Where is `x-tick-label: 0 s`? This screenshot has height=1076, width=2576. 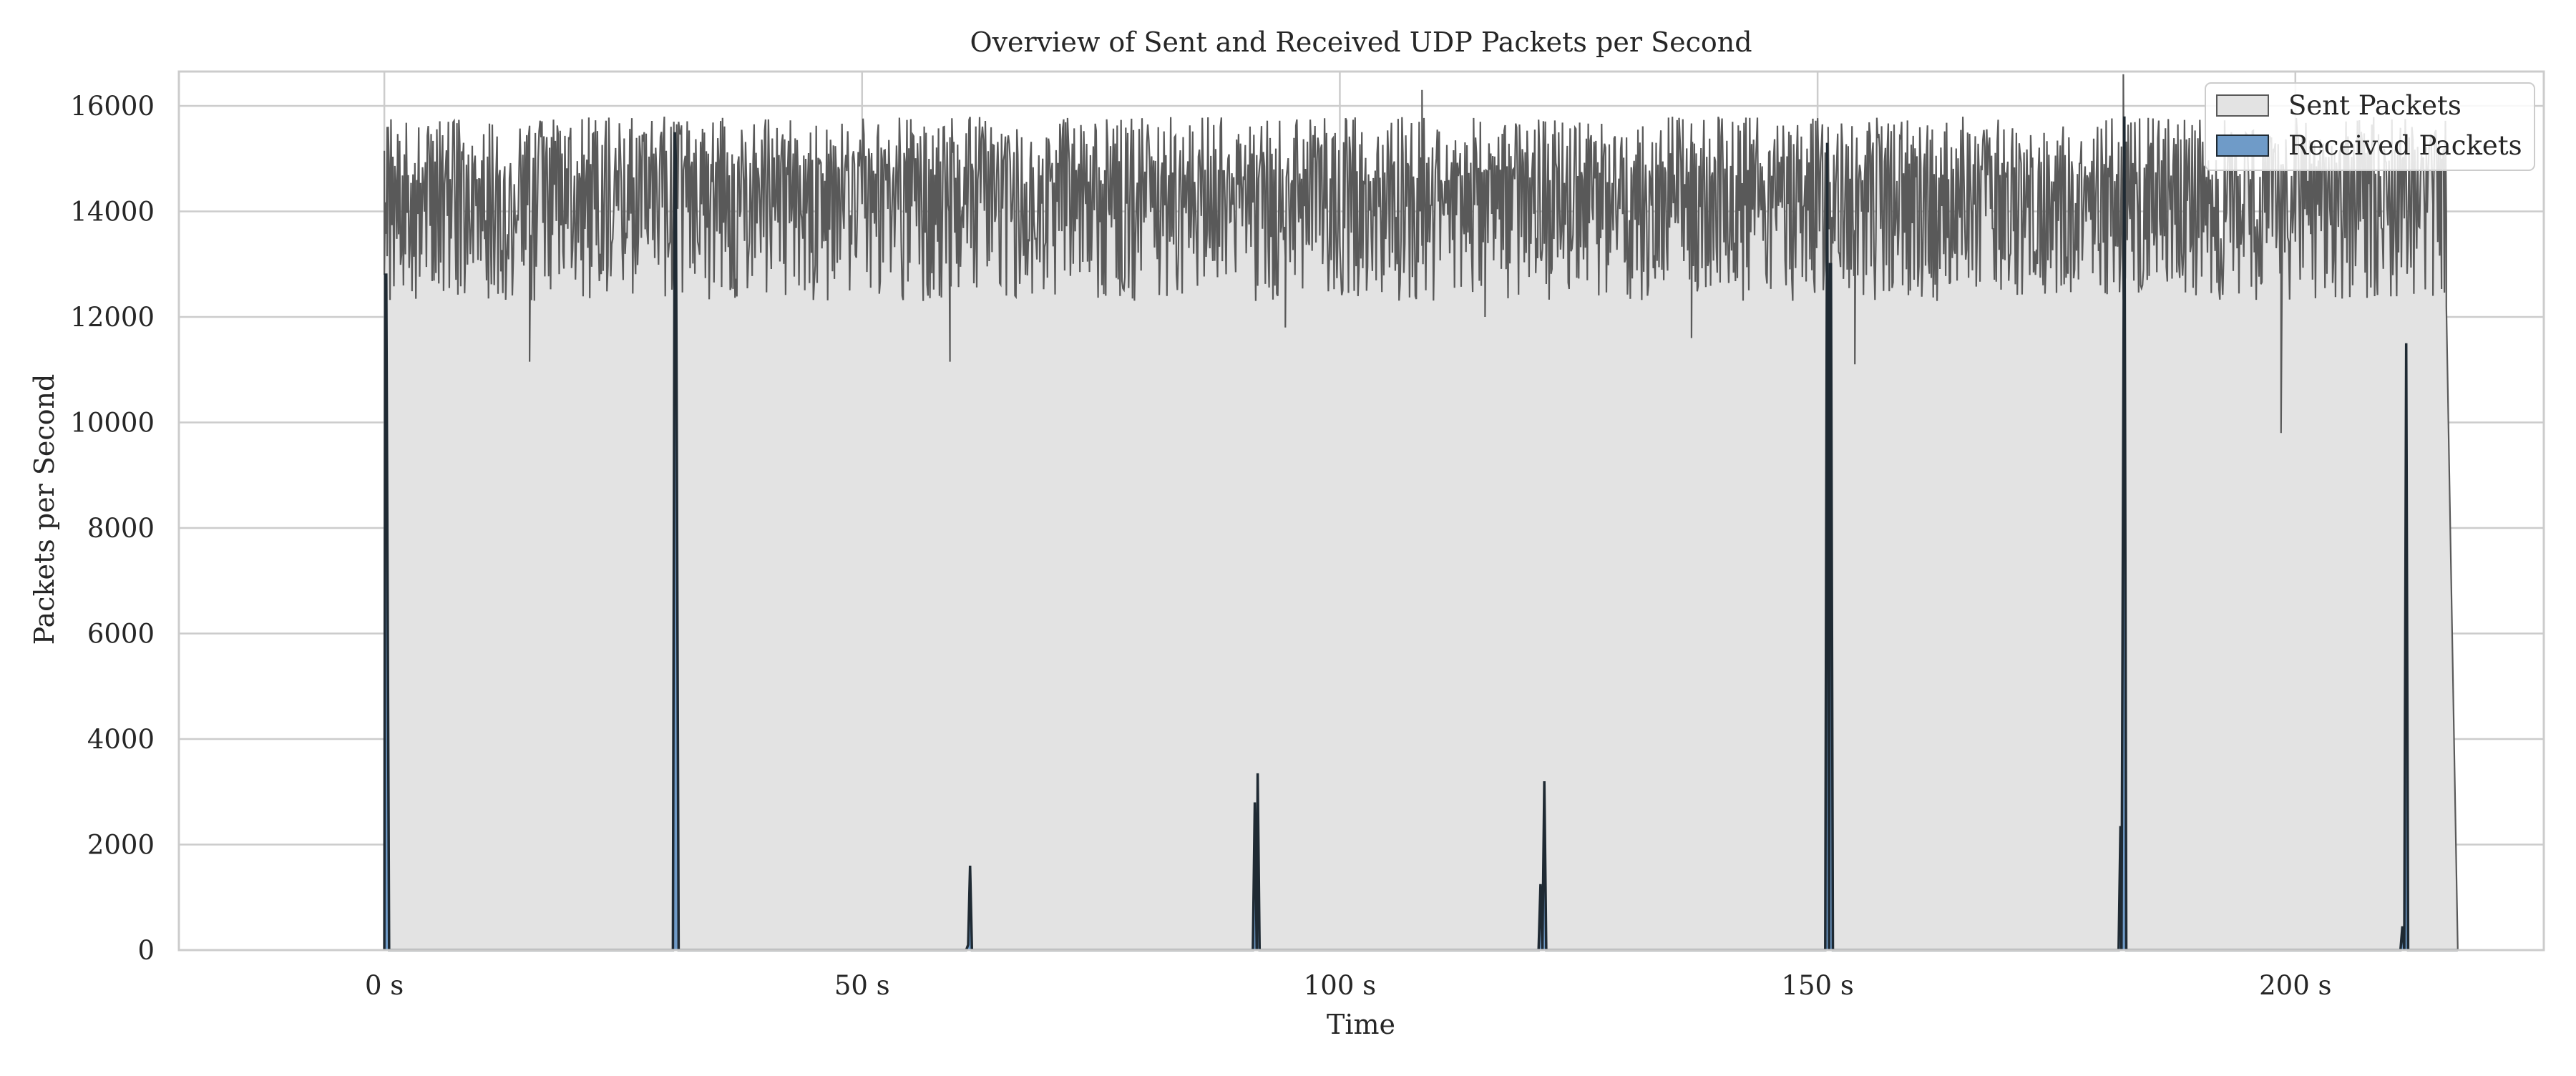 x-tick-label: 0 s is located at coordinates (384, 986).